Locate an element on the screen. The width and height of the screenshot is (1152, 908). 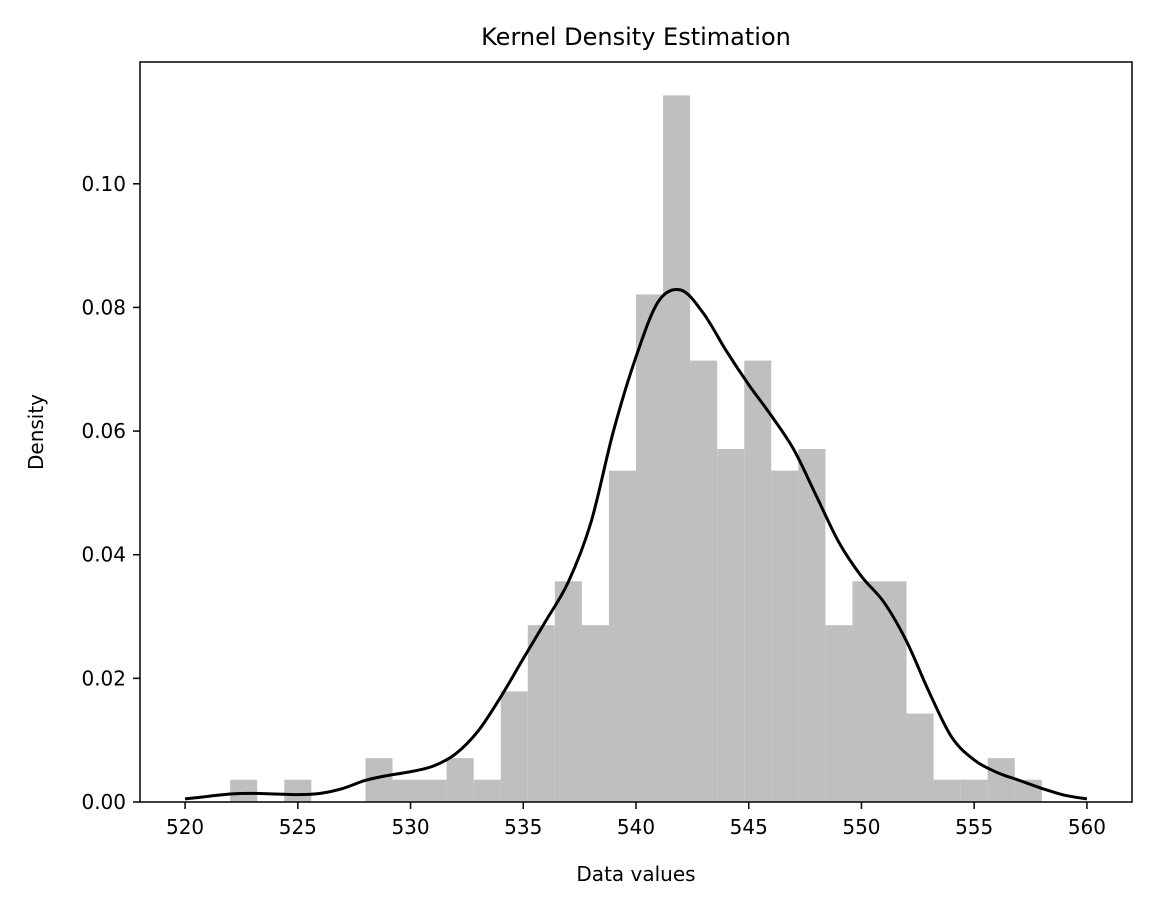
y-tick-label: 0.04 is located at coordinates (103, 555).